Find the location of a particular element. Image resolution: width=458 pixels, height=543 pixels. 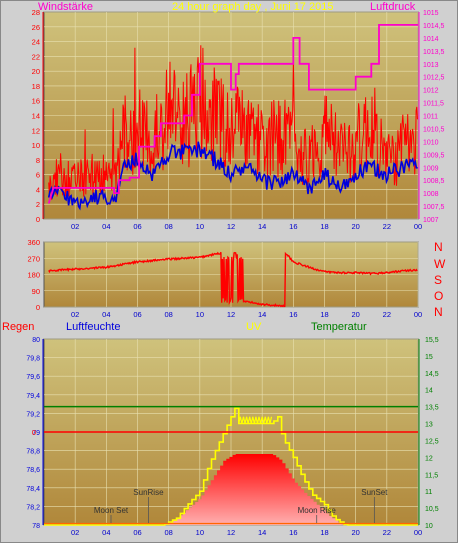

direction-y-tick-180: 180 is located at coordinates (33, 275).